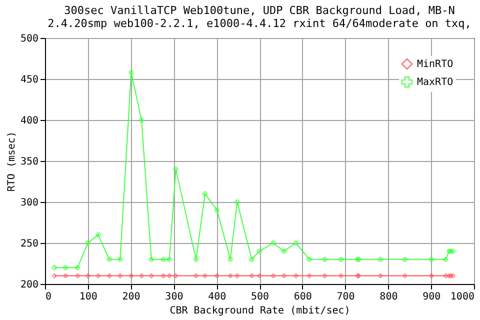 This screenshot has height=320, width=480. Describe the element at coordinates (389, 297) in the screenshot. I see `x-tick-label: 800` at that location.